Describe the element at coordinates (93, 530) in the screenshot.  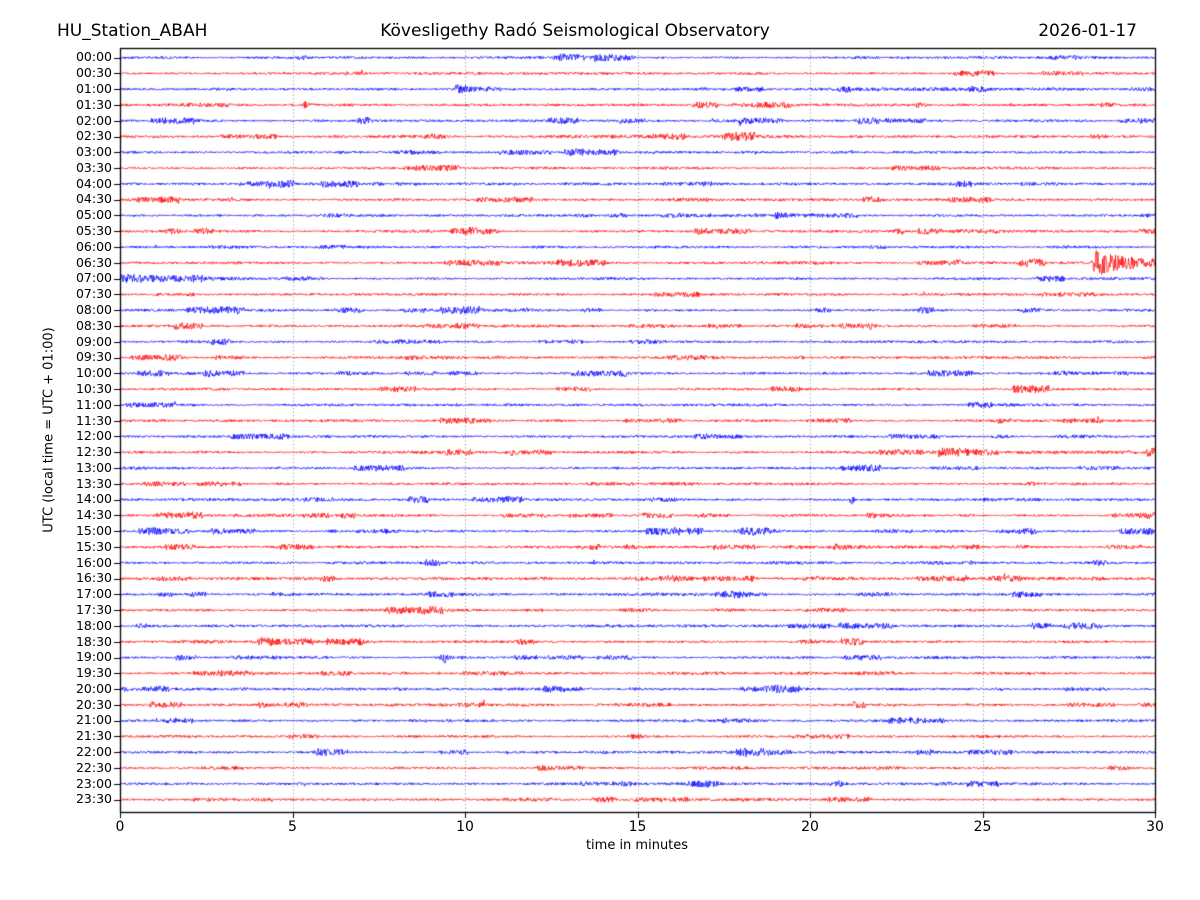
I see `y-tick-label: 15:00` at that location.